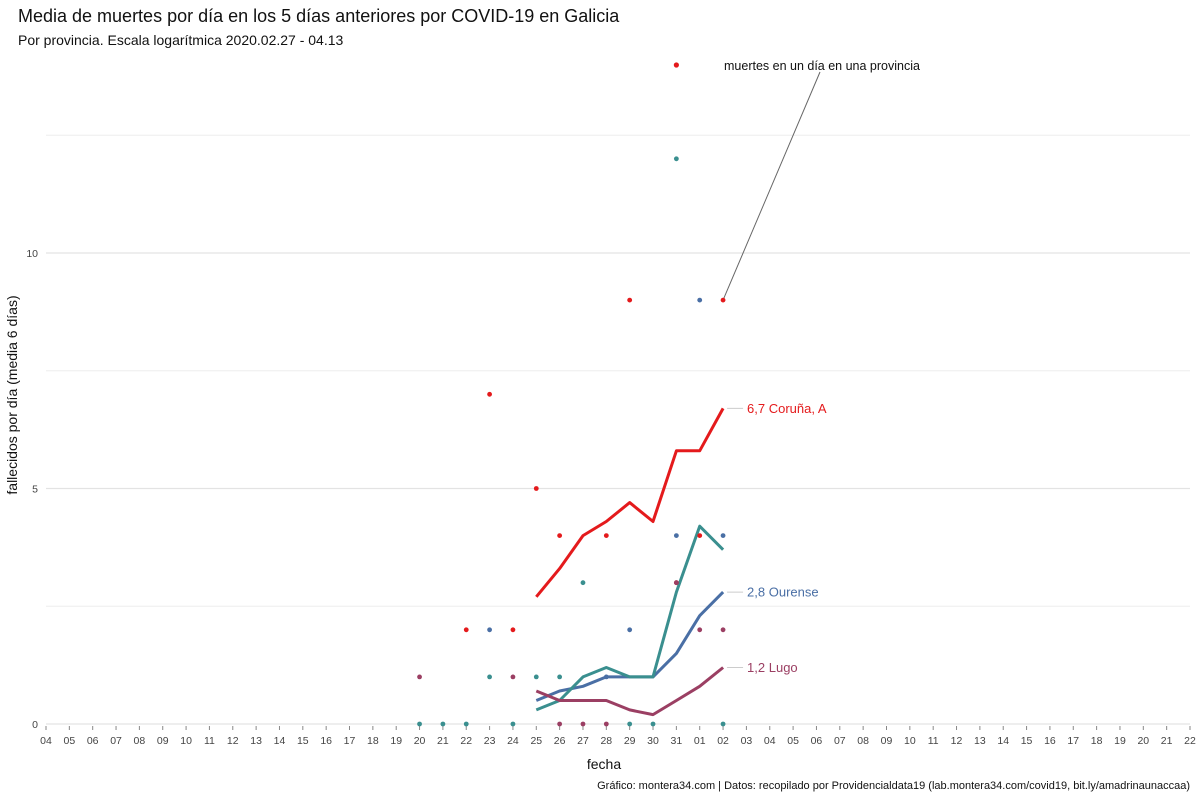 This screenshot has height=800, width=1200. What do you see at coordinates (700, 741) in the screenshot?
I see `x-tick-label: 01` at bounding box center [700, 741].